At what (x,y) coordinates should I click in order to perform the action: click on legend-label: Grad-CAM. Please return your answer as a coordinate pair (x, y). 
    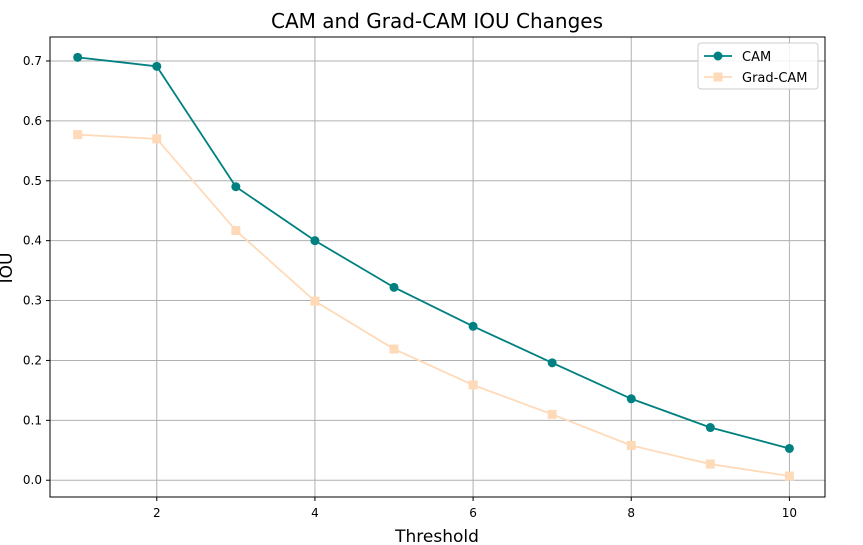
    Looking at the image, I should click on (775, 78).